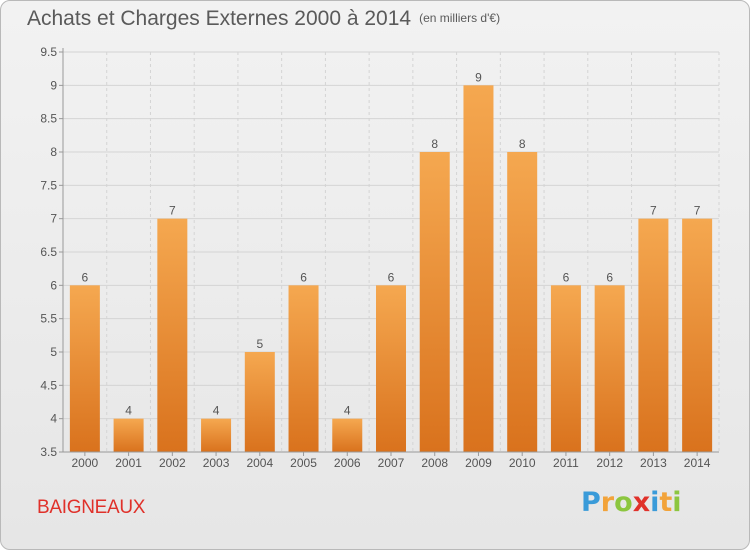  I want to click on logo-letter: r, so click(607, 502).